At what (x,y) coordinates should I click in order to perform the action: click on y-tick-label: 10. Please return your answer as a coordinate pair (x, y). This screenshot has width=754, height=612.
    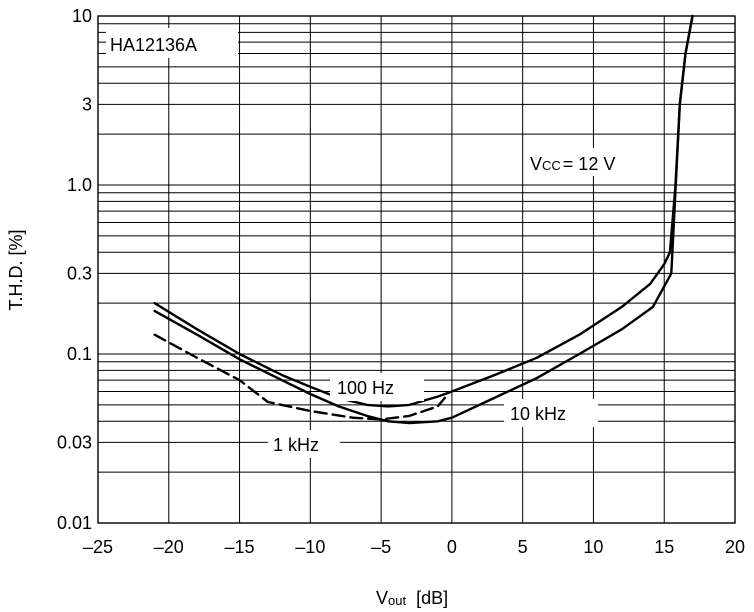
    Looking at the image, I should click on (82, 16).